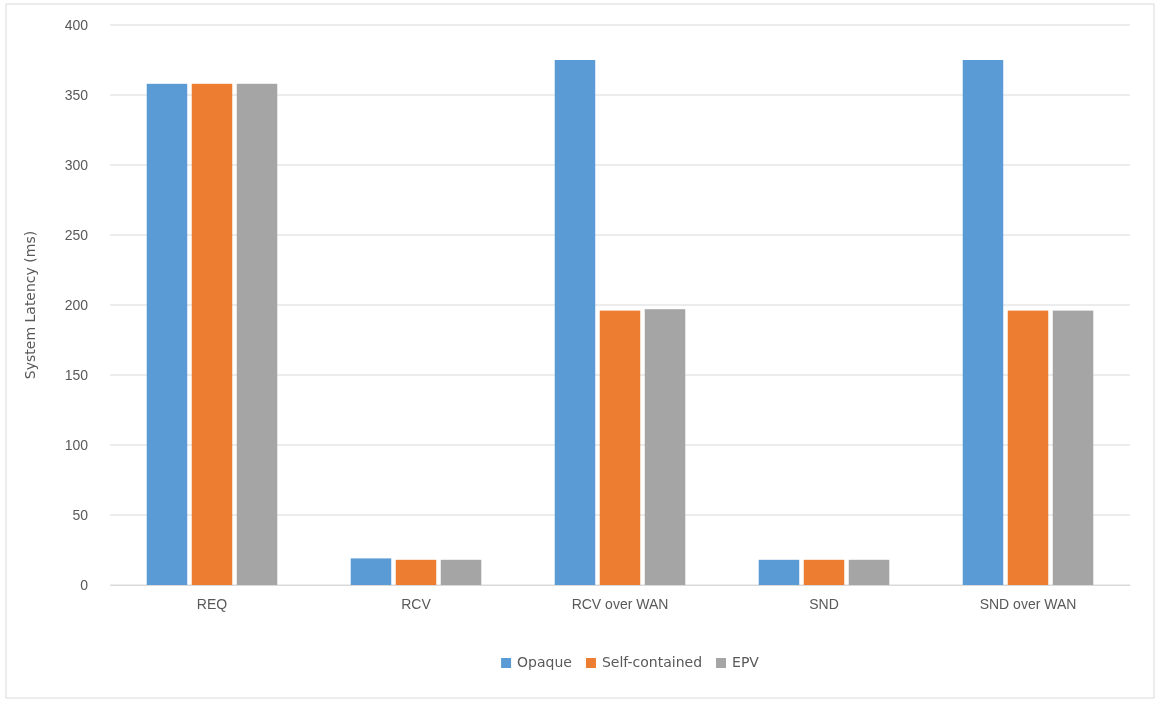  What do you see at coordinates (544, 662) in the screenshot?
I see `legend-label: Opaque` at bounding box center [544, 662].